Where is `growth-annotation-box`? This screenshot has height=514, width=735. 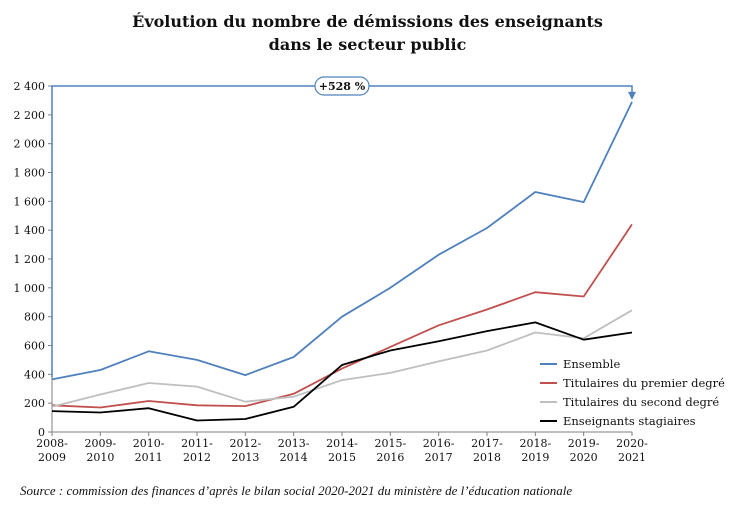 growth-annotation-box is located at coordinates (342, 86).